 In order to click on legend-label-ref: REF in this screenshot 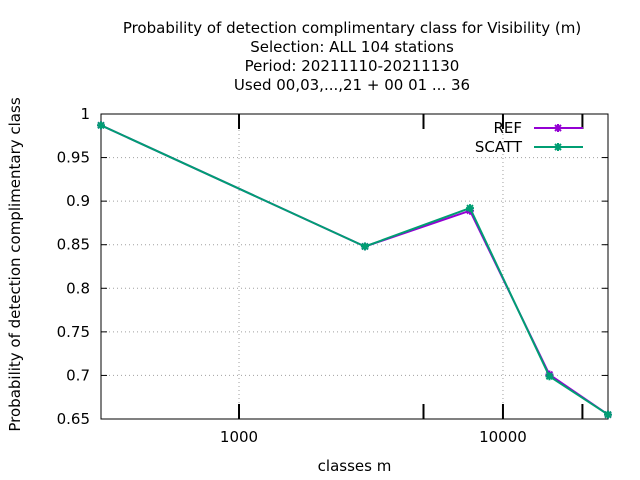, I will do `click(507, 128)`.